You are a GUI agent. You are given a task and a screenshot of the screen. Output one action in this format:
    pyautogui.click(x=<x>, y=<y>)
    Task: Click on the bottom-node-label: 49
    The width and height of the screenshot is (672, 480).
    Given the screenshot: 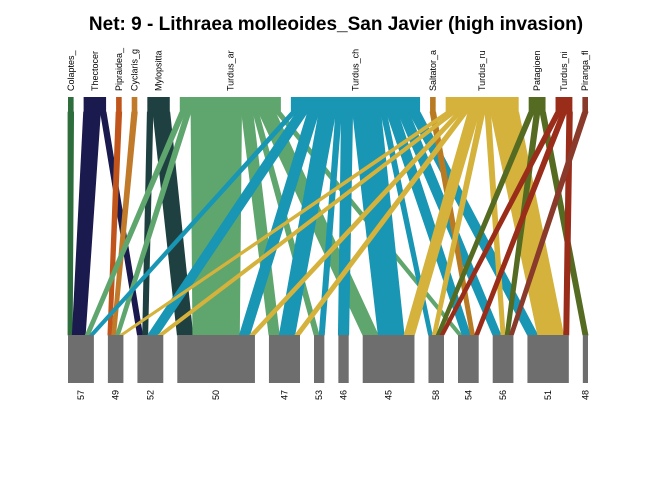 What is the action you would take?
    pyautogui.click(x=116, y=395)
    